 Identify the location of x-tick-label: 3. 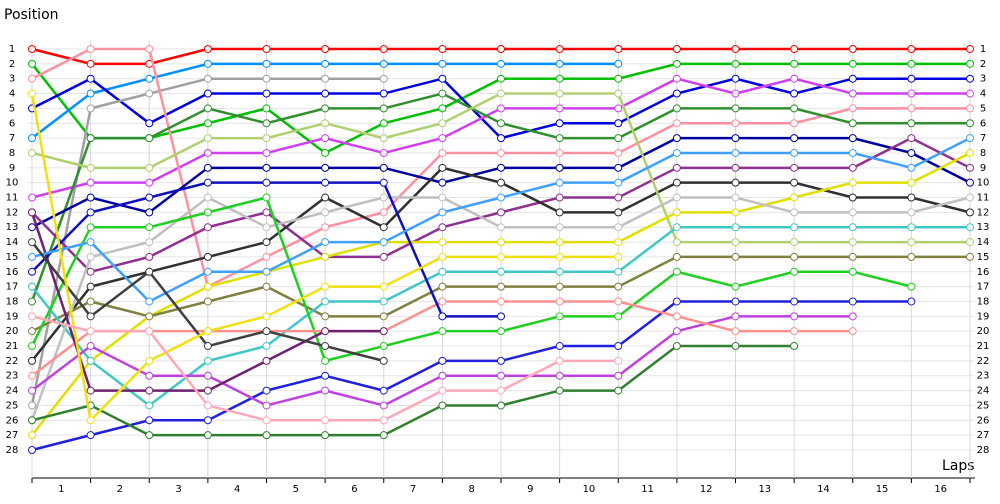
(178, 489).